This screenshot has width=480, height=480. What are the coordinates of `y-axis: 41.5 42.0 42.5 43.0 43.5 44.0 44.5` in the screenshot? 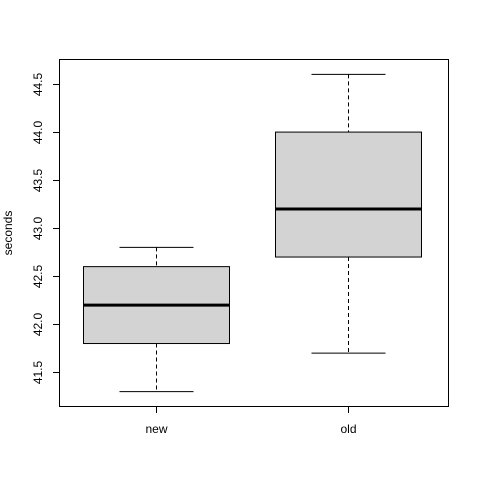 It's located at (45, 228).